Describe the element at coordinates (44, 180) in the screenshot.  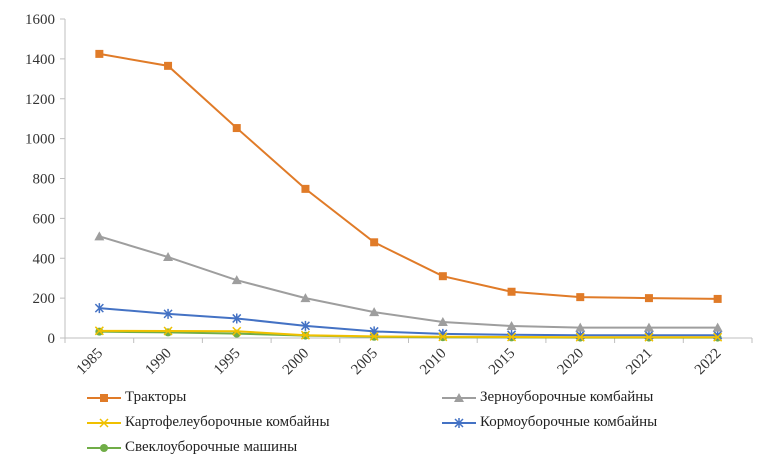
I see `y-tick-label: 800` at that location.